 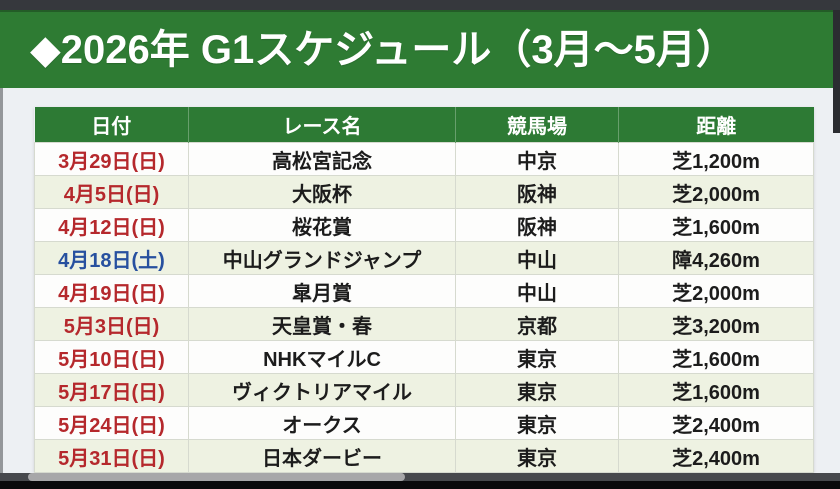 I want to click on cell-race: 大阪杯, so click(x=322, y=192).